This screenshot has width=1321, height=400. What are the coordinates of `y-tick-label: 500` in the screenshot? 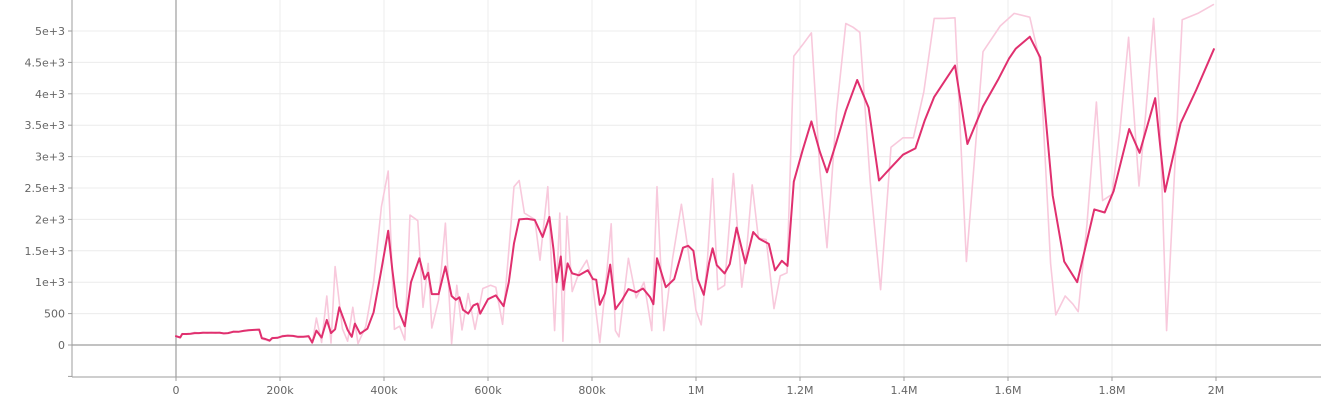 It's located at (54, 314).